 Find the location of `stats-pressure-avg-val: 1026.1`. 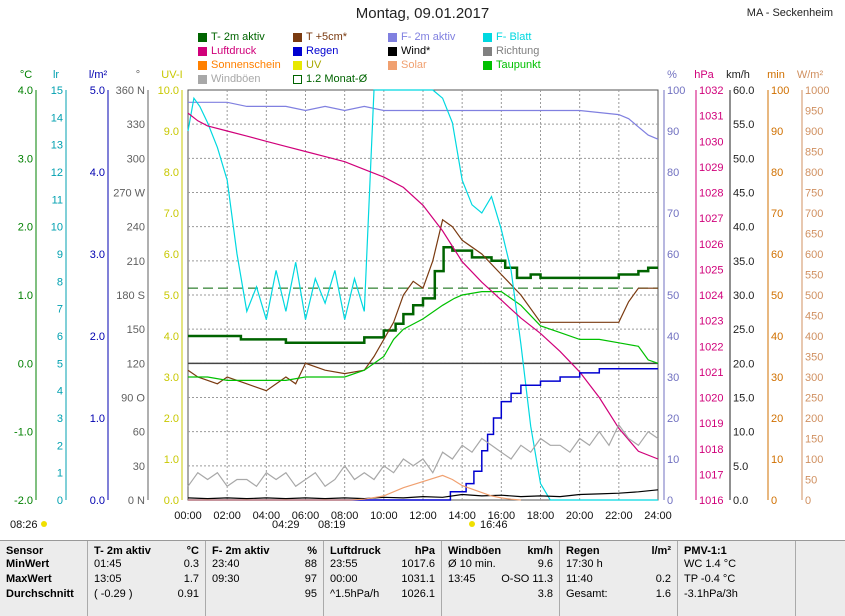

stats-pressure-avg-val: 1026.1 is located at coordinates (418, 594).